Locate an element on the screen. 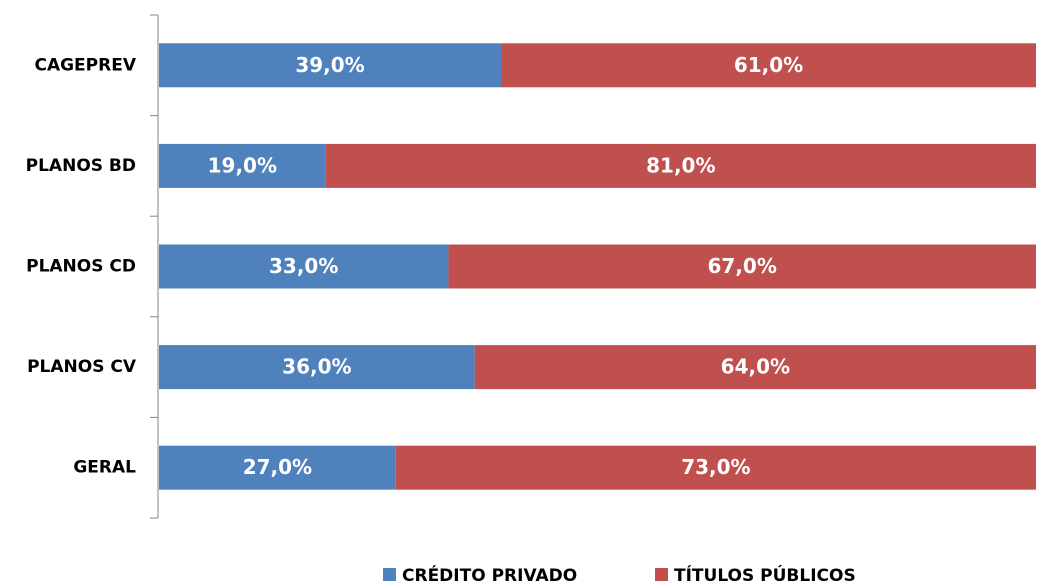  category-label: CAGEPREV is located at coordinates (85, 65).